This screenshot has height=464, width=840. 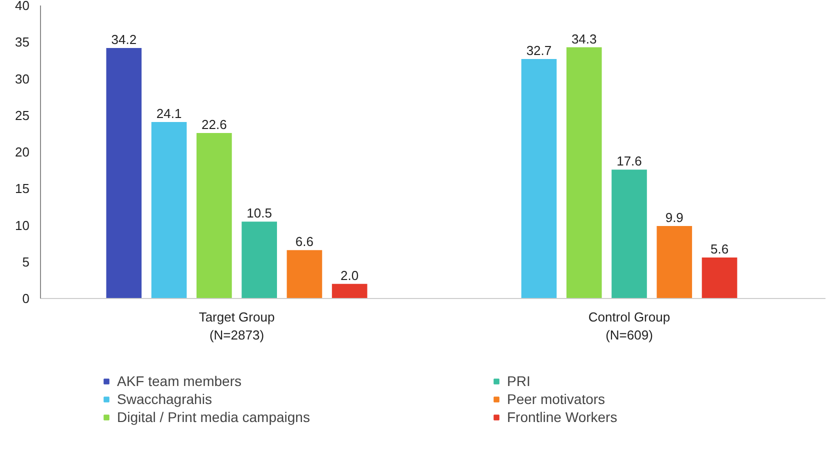 I want to click on x-tick-label: Target Group (N=2873), so click(x=236, y=326).